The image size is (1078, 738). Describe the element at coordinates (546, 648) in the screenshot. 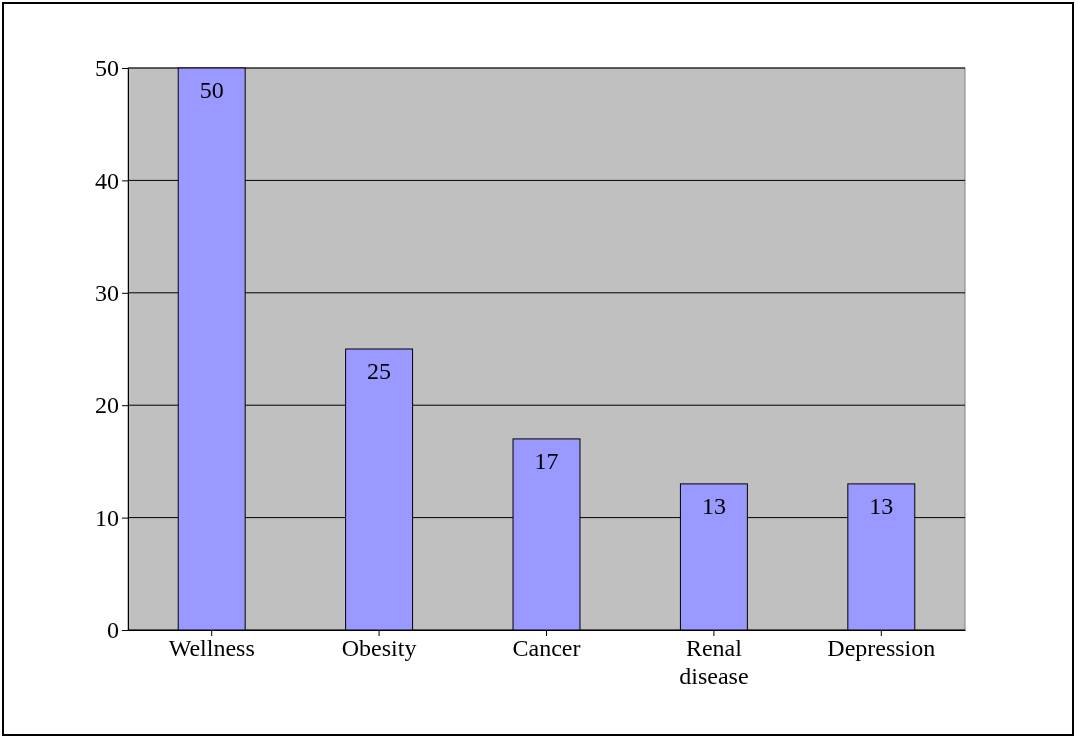

I see `x-tick-label: Cancer` at that location.